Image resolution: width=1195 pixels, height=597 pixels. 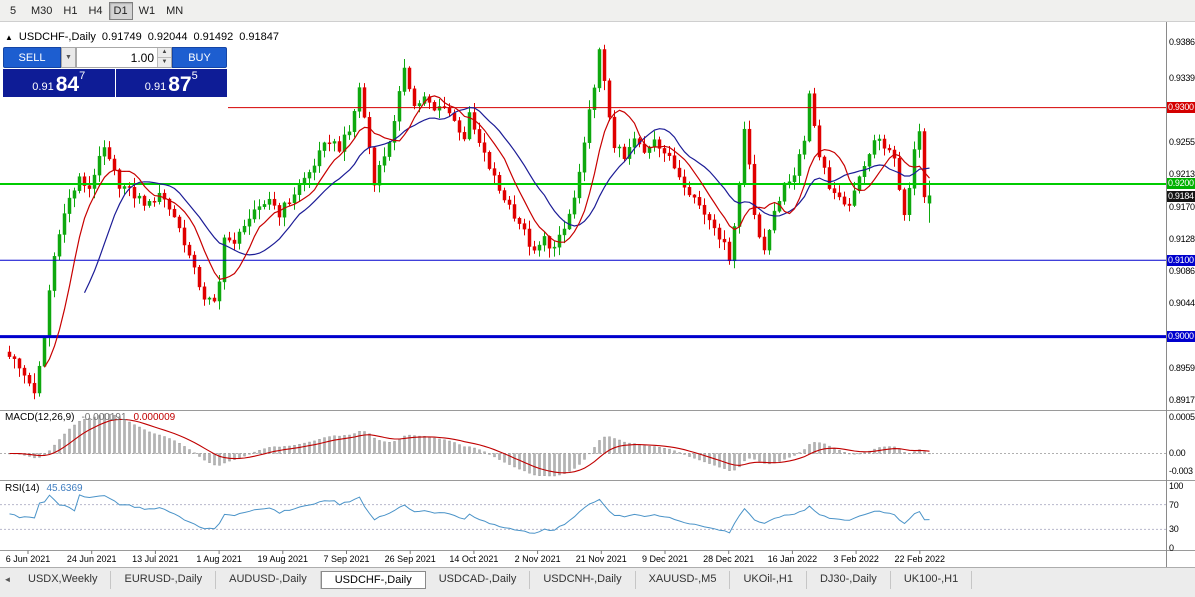 I want to click on sell-price-display: 0.91 84 7, so click(x=59, y=83).